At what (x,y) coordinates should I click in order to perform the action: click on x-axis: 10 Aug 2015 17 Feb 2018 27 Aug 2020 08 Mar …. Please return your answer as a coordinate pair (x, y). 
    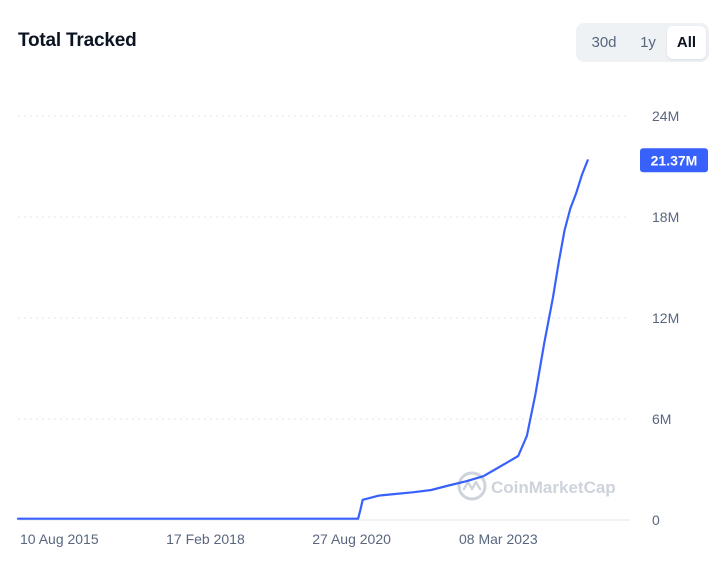
    Looking at the image, I should click on (279, 539).